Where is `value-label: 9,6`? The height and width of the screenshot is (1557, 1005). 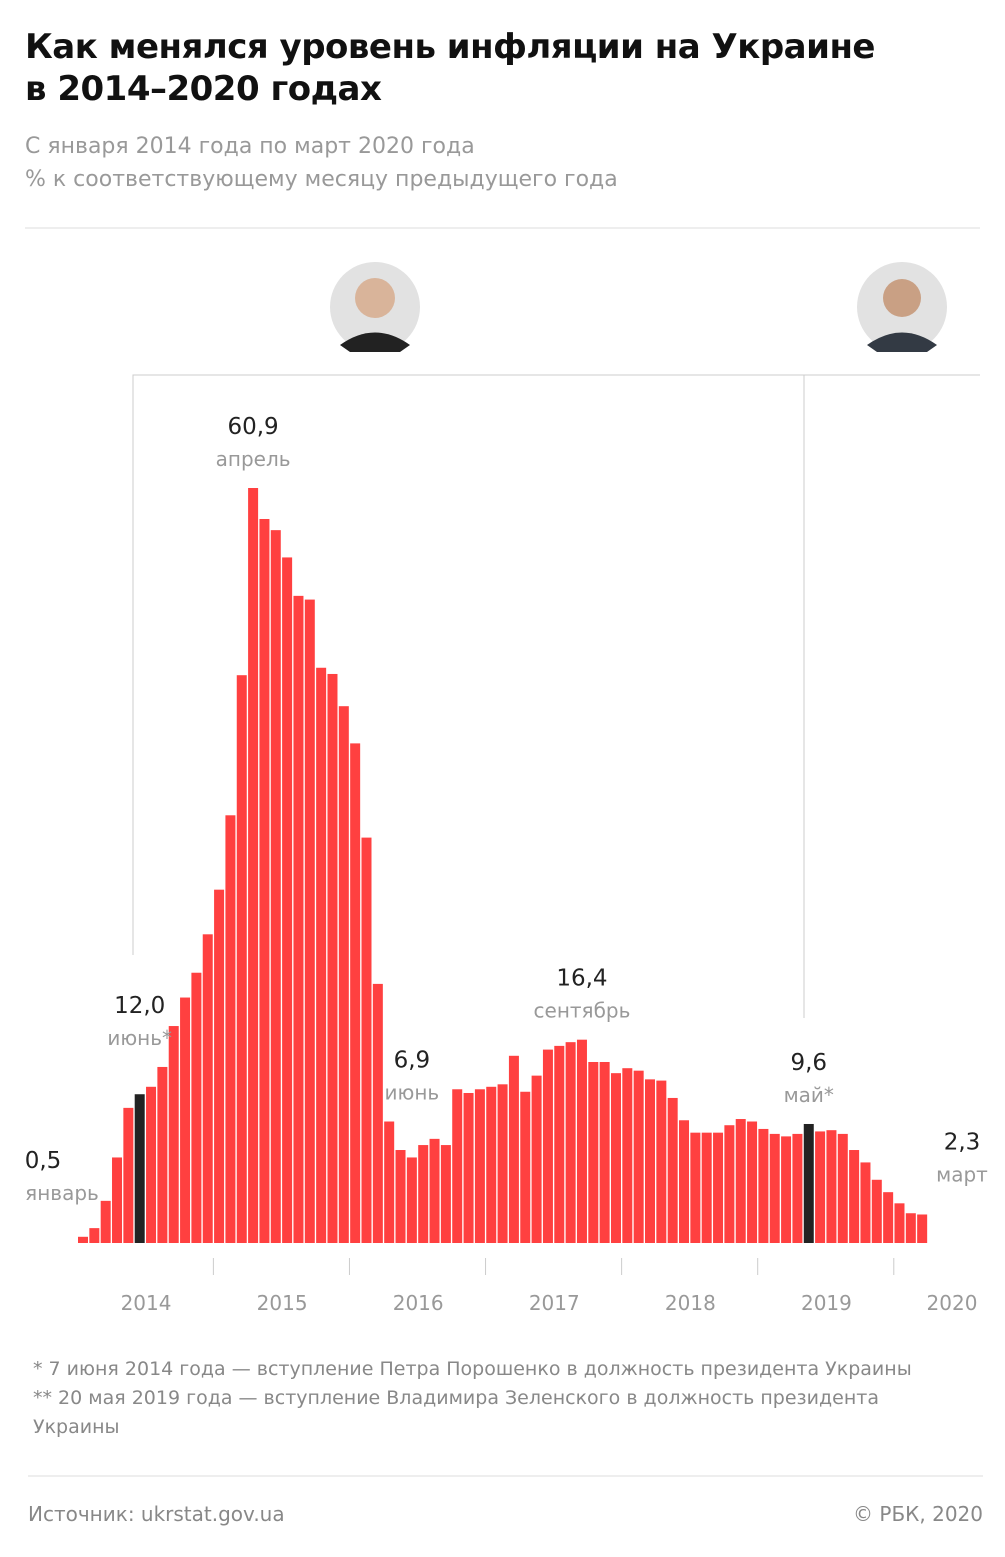 value-label: 9,6 is located at coordinates (808, 1063).